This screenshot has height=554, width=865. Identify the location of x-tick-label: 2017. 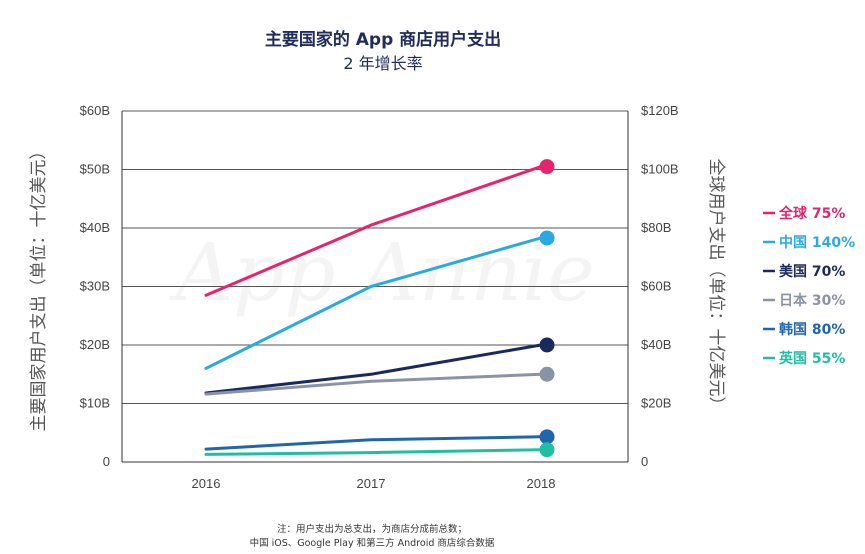
(371, 483).